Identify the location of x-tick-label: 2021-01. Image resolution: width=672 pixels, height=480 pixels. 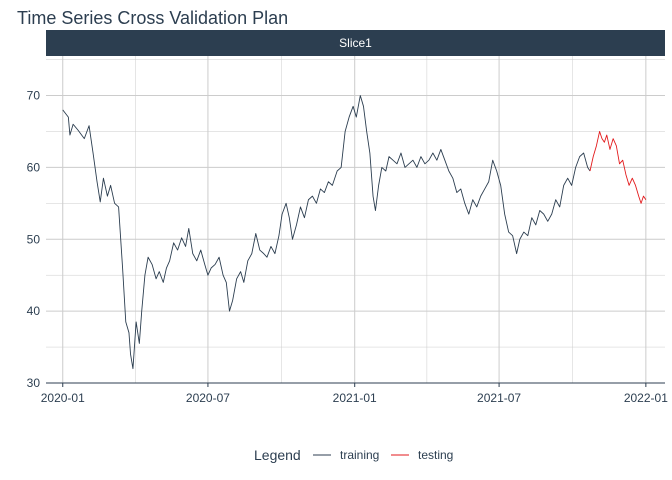
(355, 398).